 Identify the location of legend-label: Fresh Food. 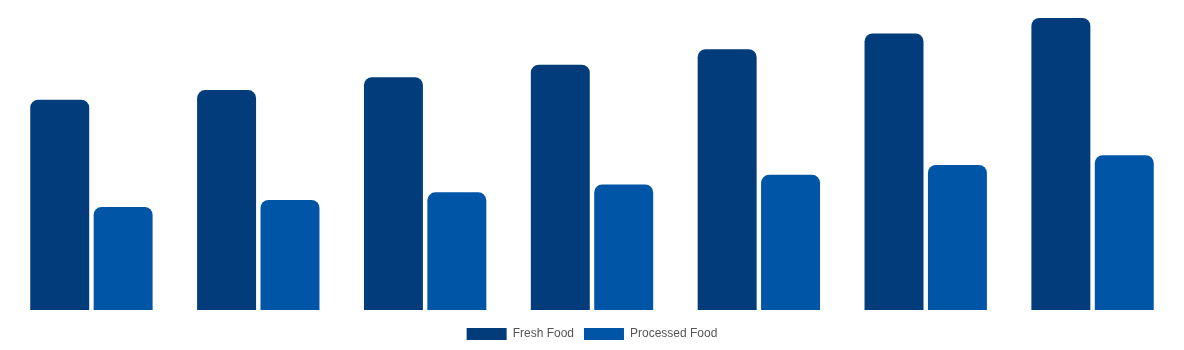
(543, 333).